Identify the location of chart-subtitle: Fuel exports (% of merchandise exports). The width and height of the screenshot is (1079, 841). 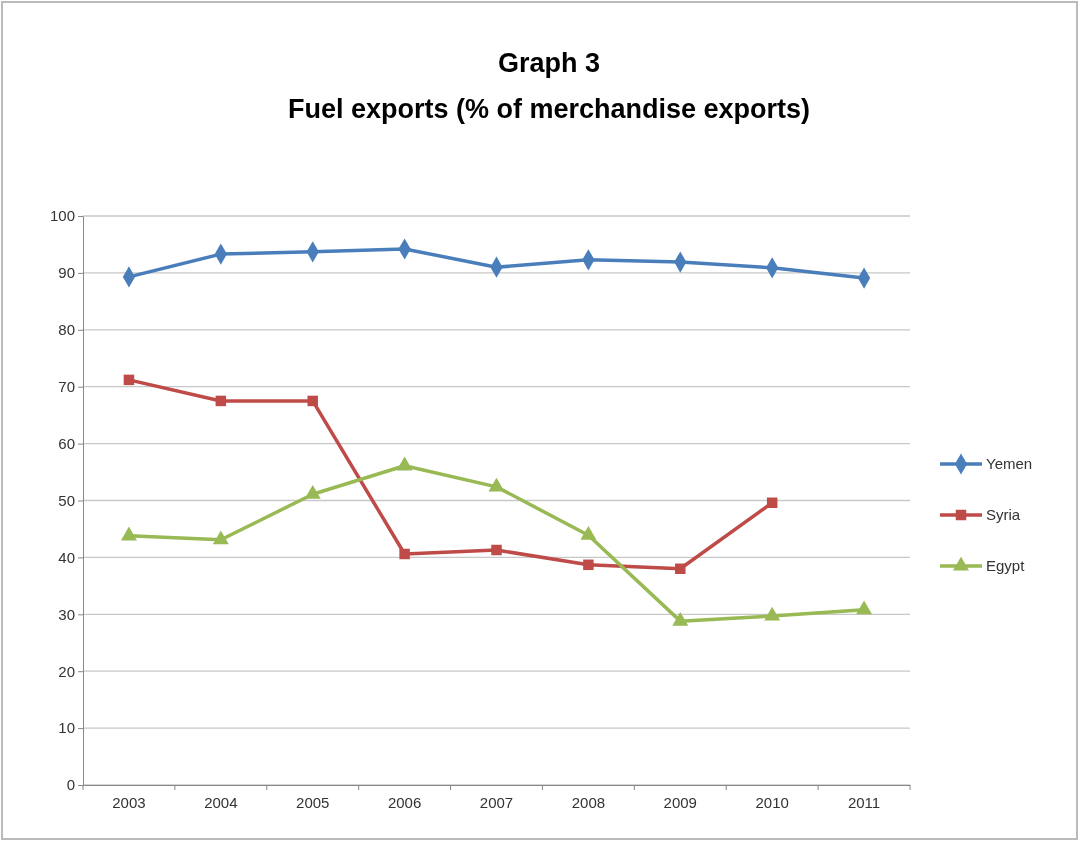
(549, 109).